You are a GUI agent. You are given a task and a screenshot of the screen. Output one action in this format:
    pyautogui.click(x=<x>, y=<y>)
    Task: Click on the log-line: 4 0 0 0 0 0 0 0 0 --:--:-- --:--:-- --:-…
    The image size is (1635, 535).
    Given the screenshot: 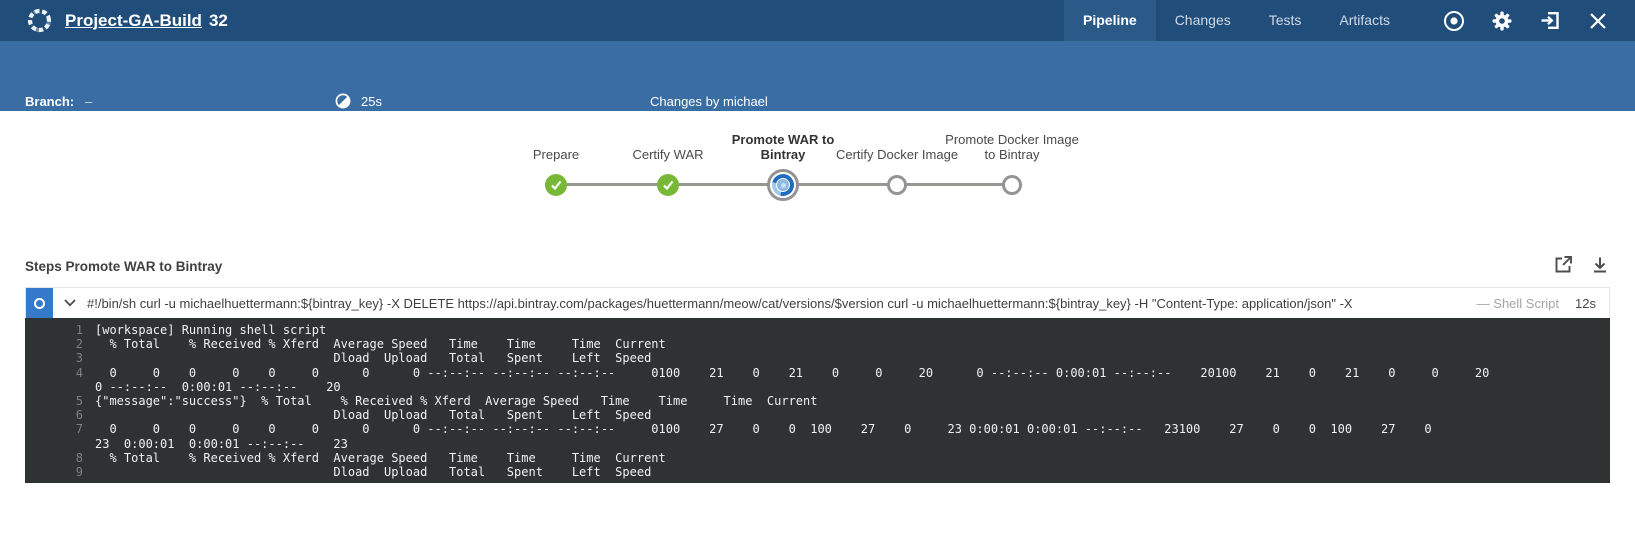 What is the action you would take?
    pyautogui.click(x=817, y=373)
    